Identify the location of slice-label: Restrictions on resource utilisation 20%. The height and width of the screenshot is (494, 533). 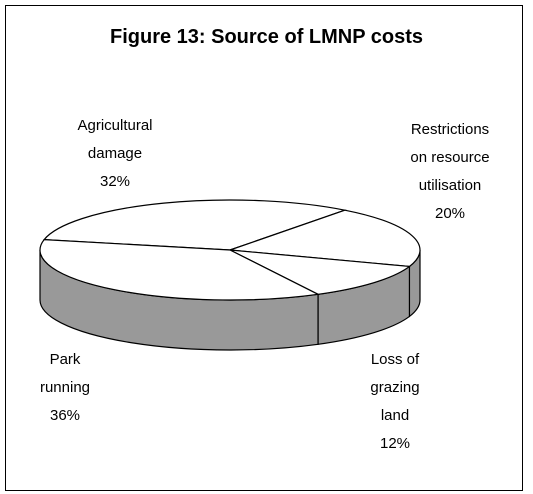
(450, 172).